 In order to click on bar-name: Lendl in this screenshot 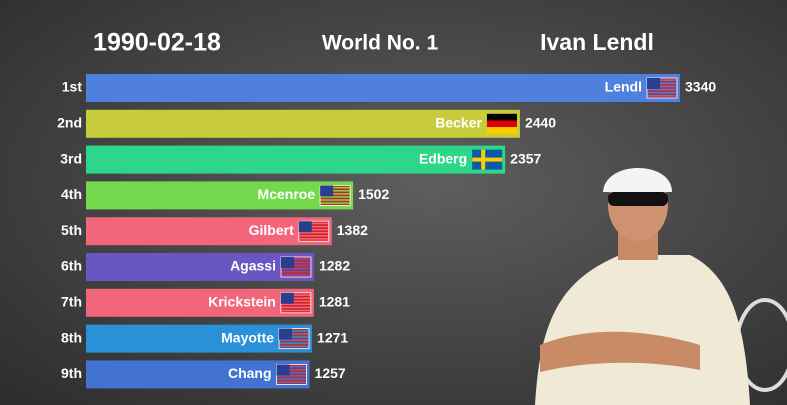, I will do `click(623, 87)`.